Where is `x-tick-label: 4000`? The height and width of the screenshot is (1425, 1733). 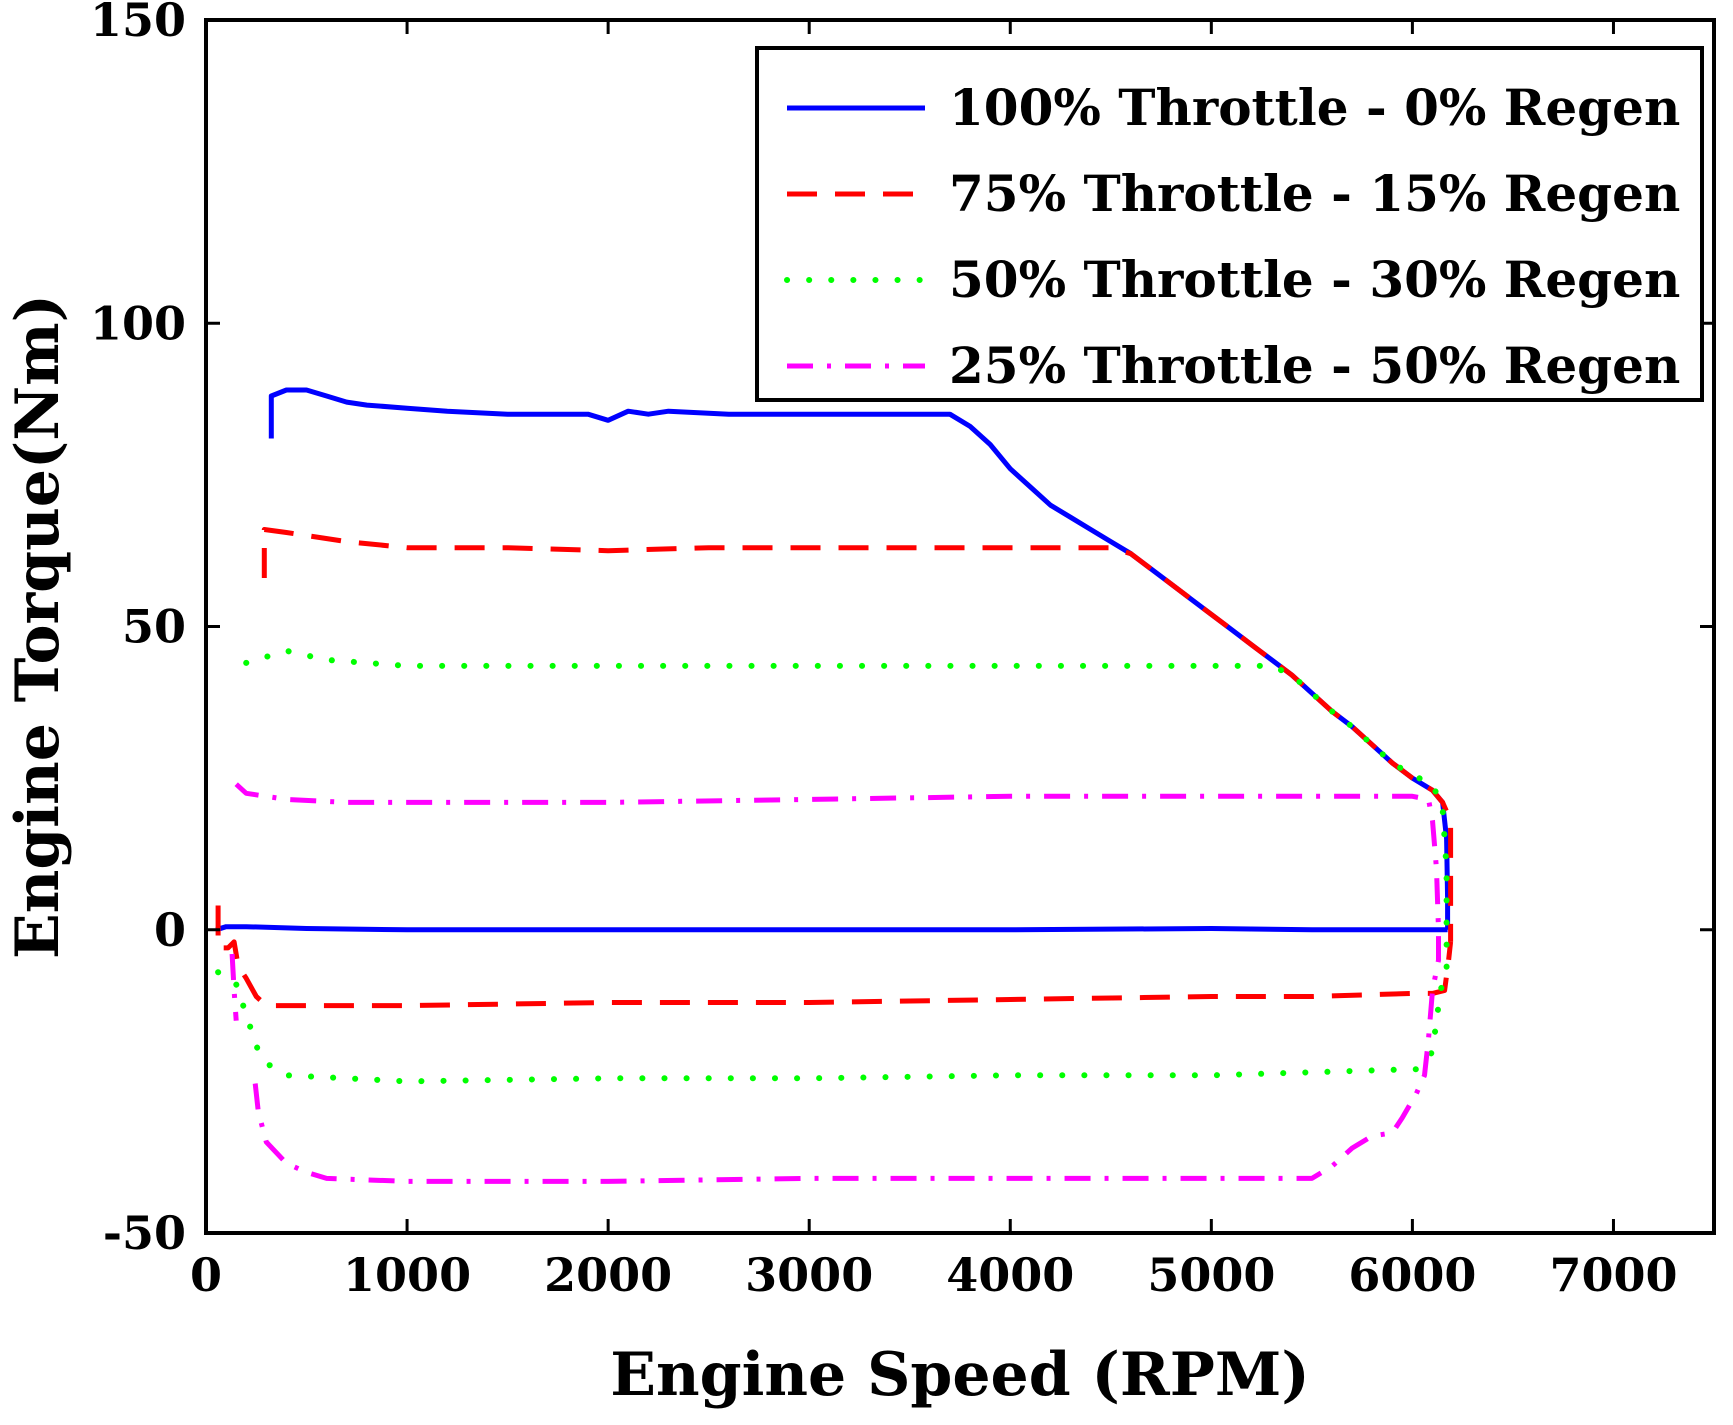 x-tick-label: 4000 is located at coordinates (1010, 1275).